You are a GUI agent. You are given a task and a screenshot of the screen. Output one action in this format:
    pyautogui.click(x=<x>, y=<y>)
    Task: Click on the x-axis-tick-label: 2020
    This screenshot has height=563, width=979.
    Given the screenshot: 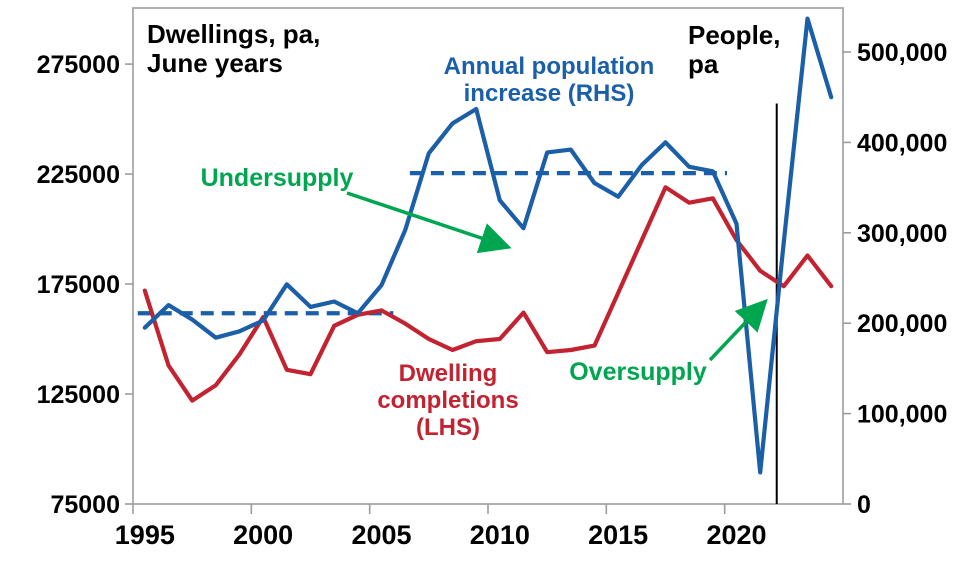 What is the action you would take?
    pyautogui.click(x=736, y=535)
    